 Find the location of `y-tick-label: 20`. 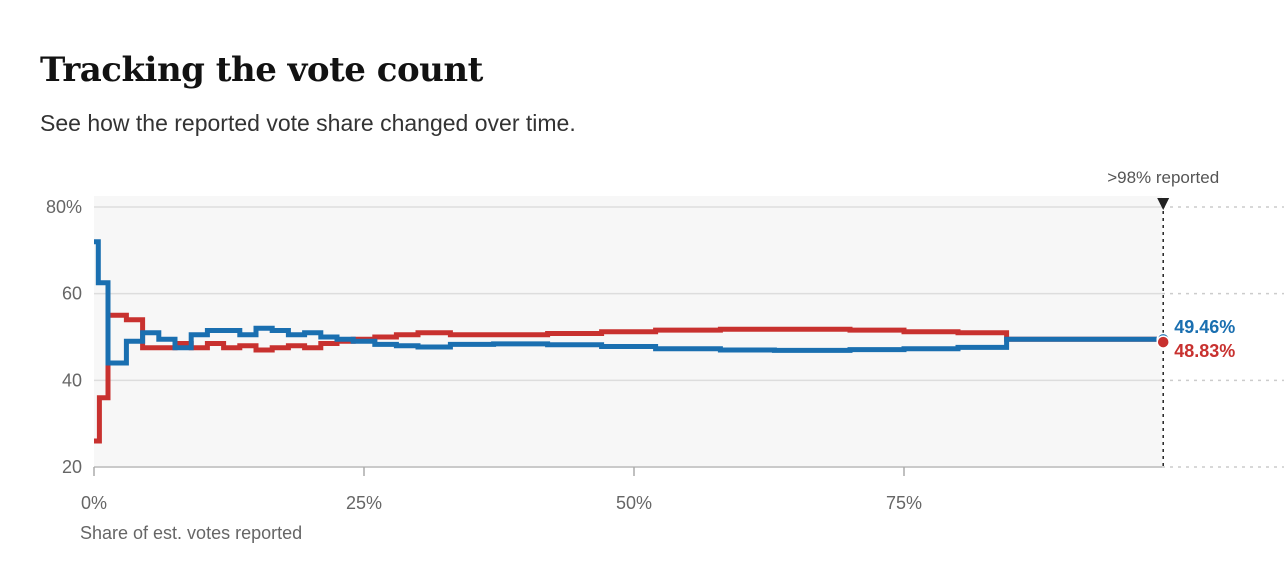

y-tick-label: 20 is located at coordinates (72, 467).